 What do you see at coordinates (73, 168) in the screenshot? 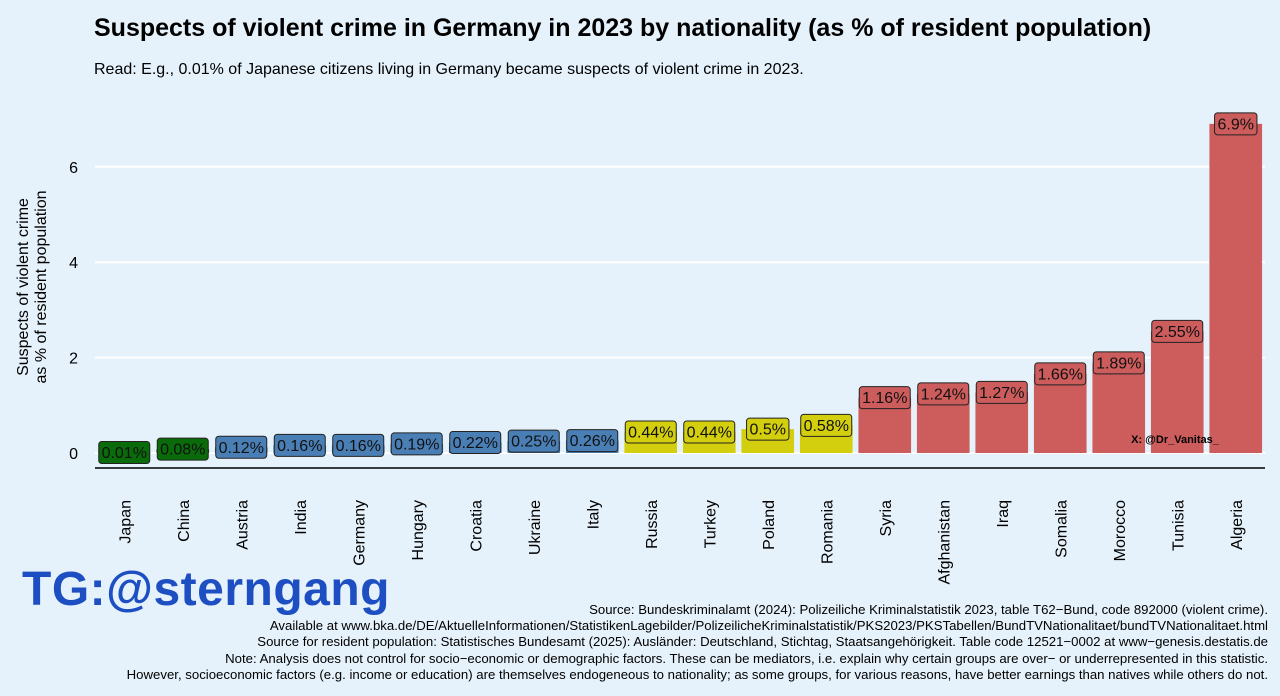
I see `y-tick-label: 6` at bounding box center [73, 168].